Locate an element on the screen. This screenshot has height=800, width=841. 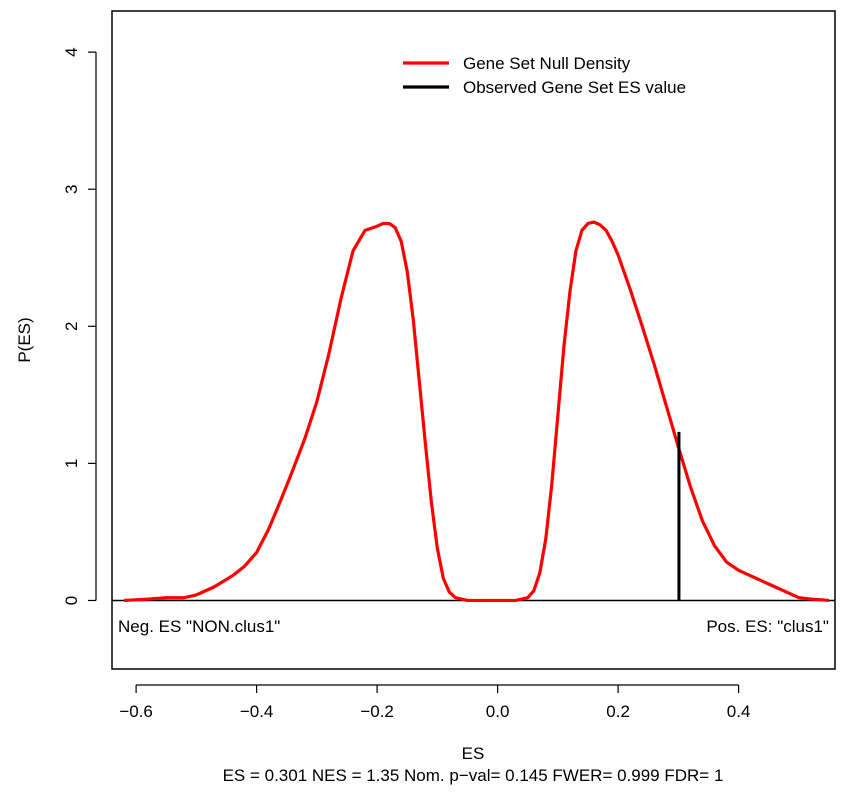
x-tick-label: 0.4 is located at coordinates (739, 711).